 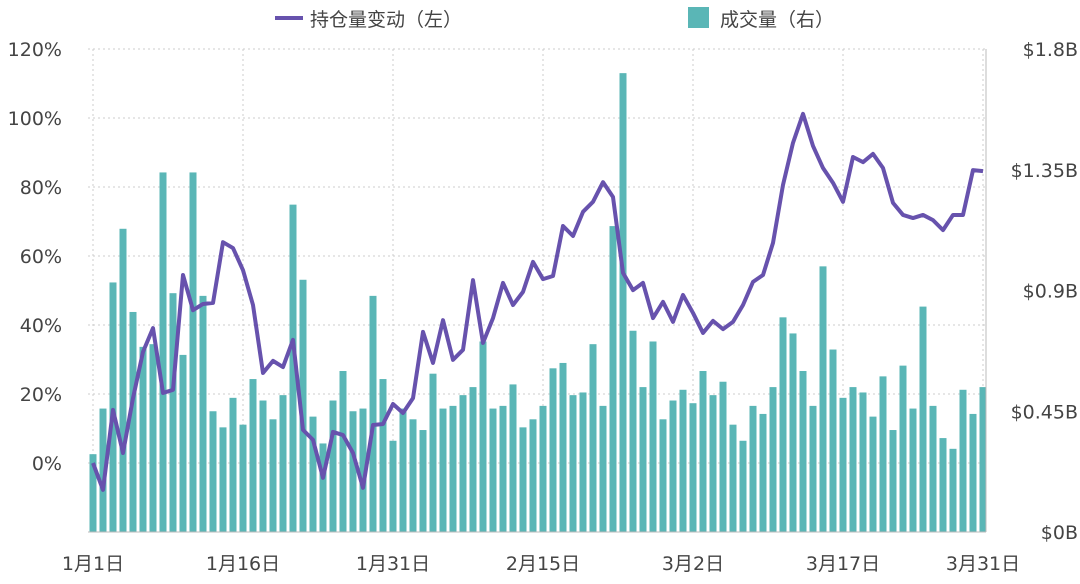 I want to click on x-tick-label: 3月17日, so click(x=843, y=564).